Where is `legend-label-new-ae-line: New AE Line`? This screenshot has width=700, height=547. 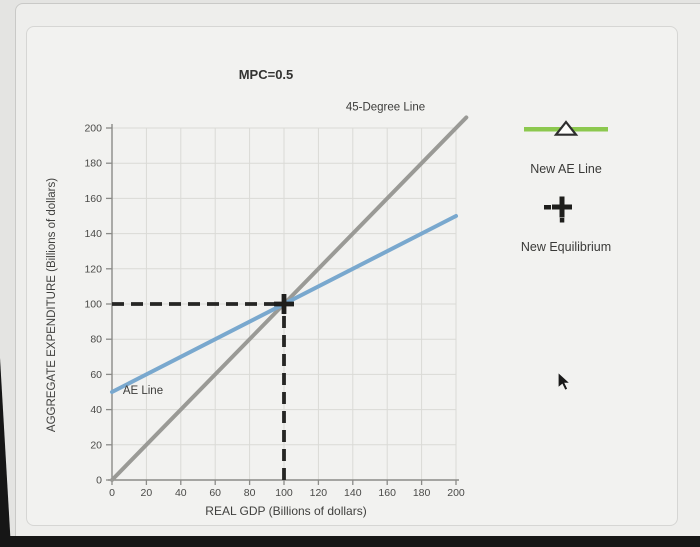 legend-label-new-ae-line: New AE Line is located at coordinates (566, 169).